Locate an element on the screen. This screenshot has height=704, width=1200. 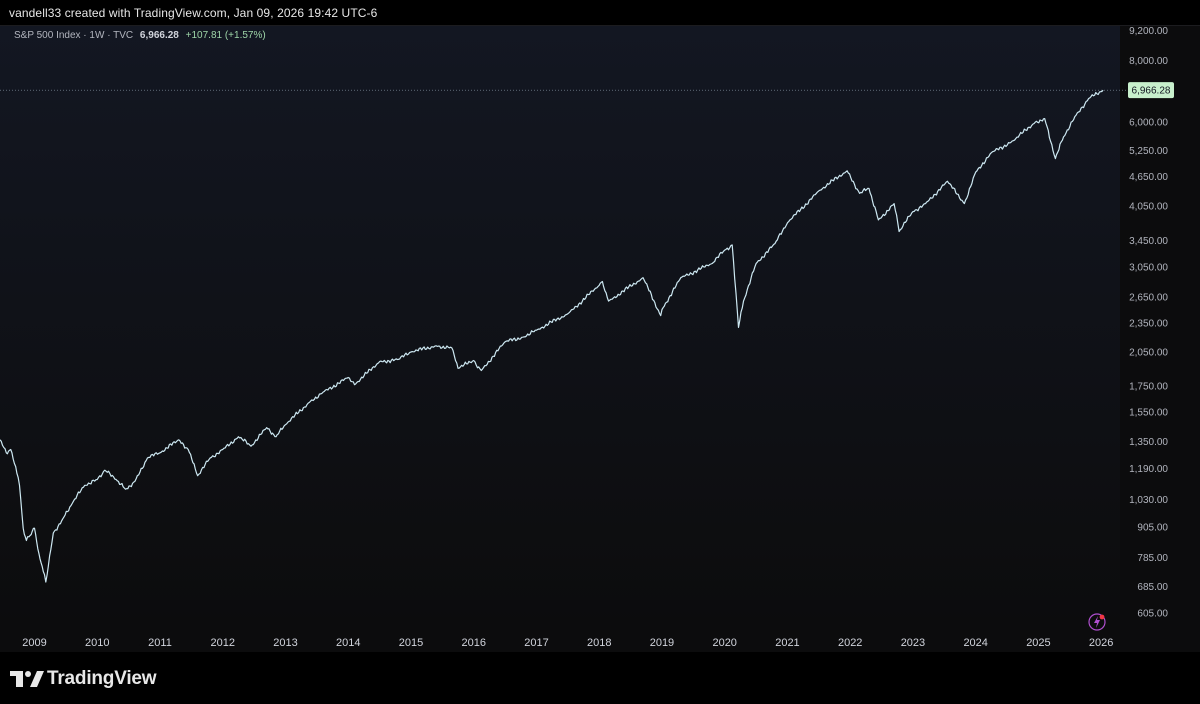
lightning-icon is located at coordinates (1097, 622).